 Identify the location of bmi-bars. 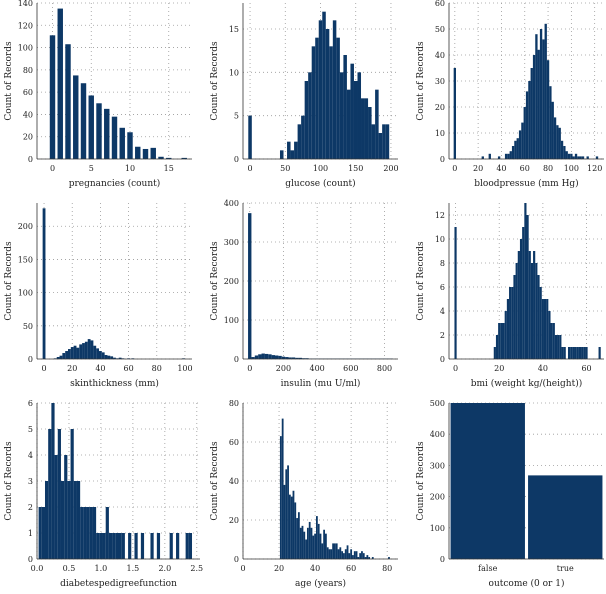
(527, 281).